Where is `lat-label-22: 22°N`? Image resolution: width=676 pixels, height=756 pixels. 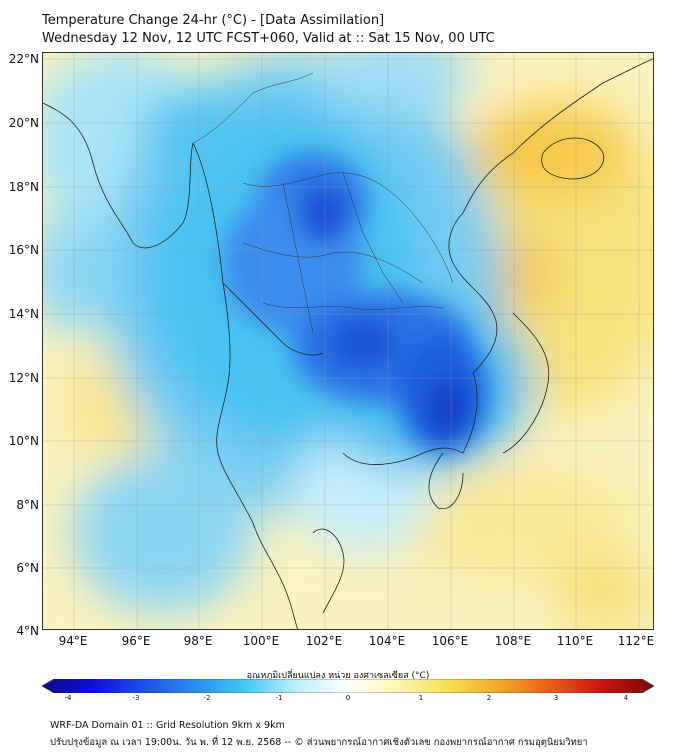
lat-label-22: 22°N is located at coordinates (23, 59).